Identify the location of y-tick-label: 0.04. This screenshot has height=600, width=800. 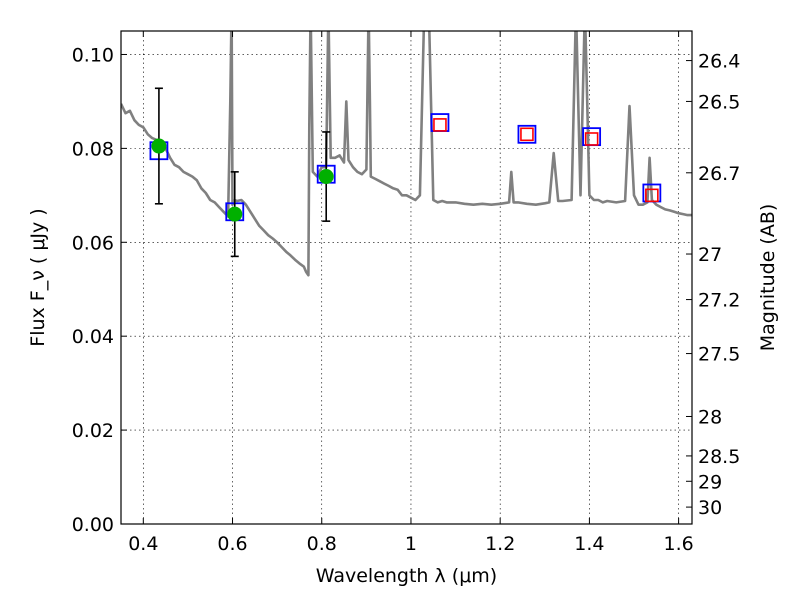
(93, 337).